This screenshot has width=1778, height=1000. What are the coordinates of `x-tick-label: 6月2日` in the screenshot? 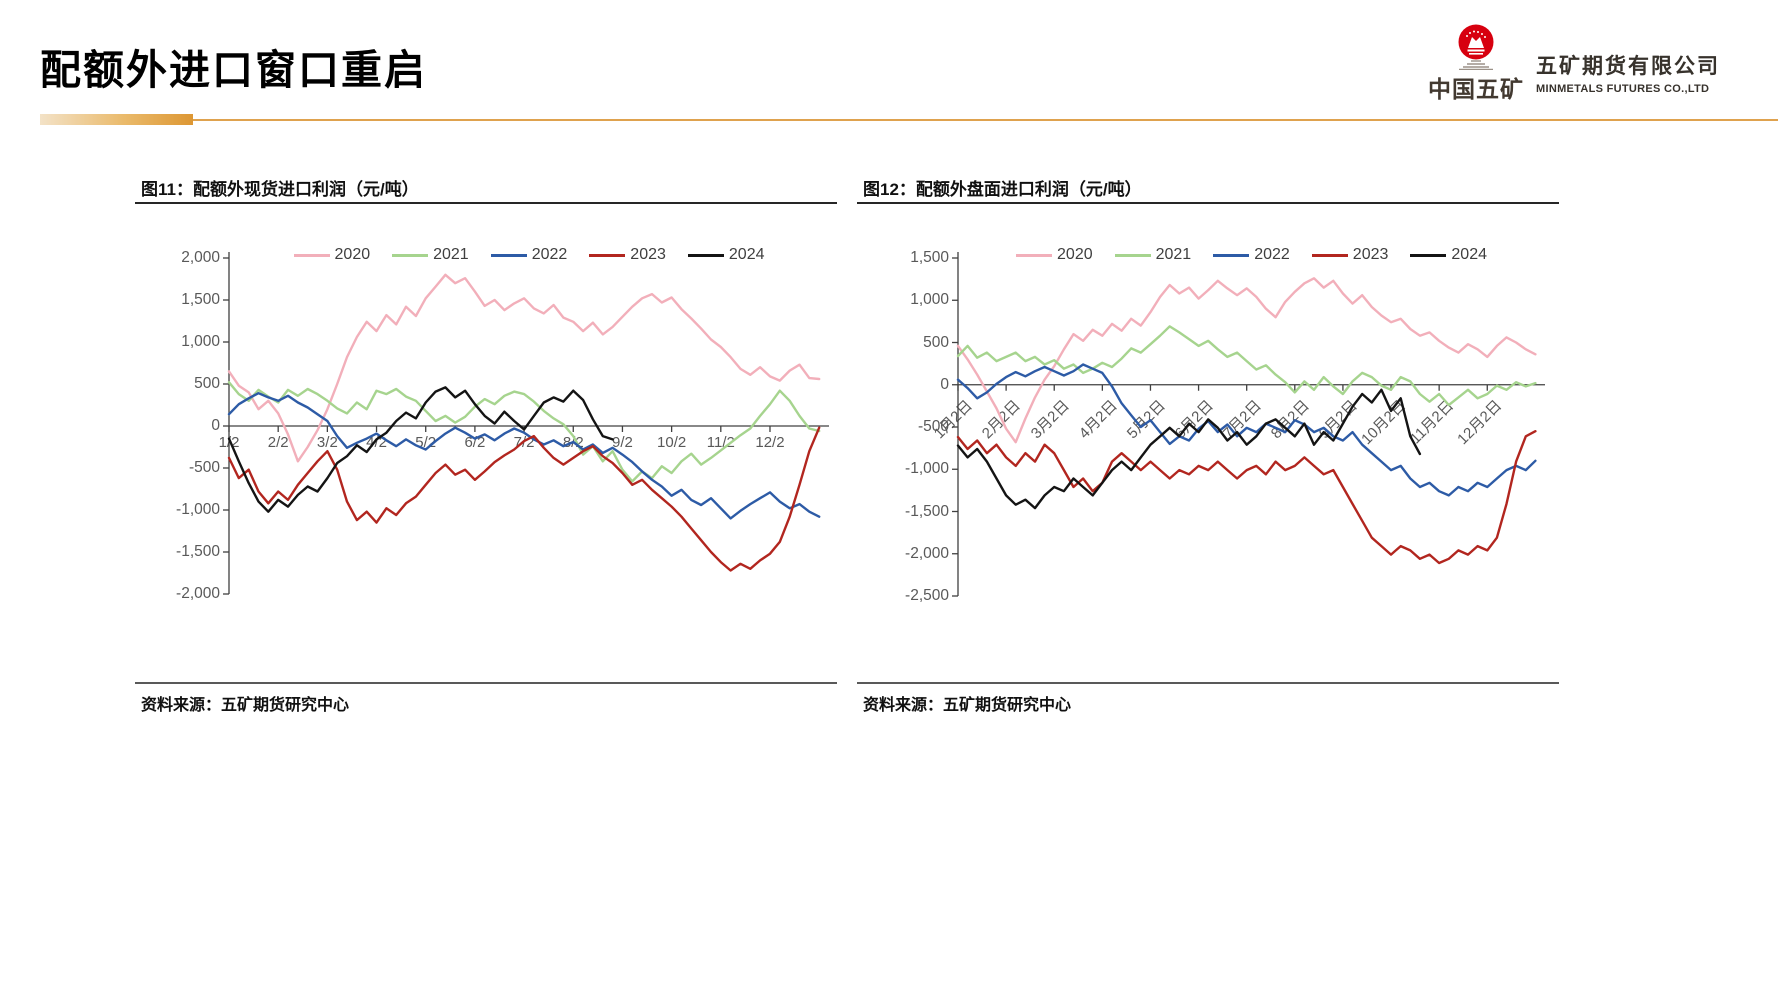 It's located at (1194, 419).